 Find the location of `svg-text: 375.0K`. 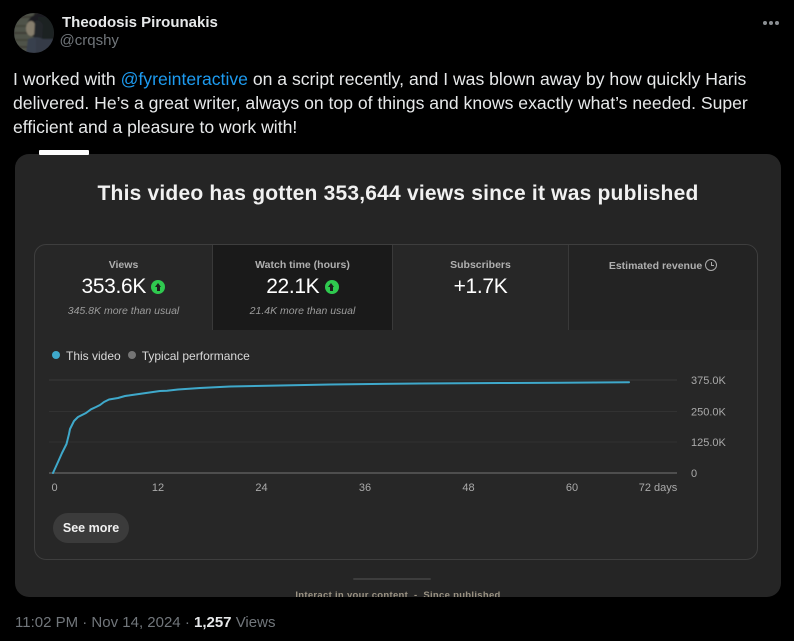

svg-text: 375.0K is located at coordinates (709, 381).